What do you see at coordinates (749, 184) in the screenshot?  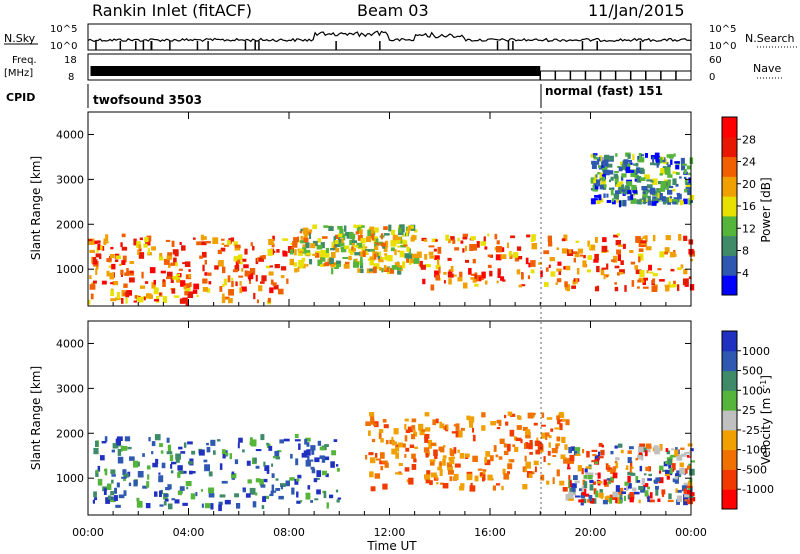 I see `colorbar-tick-label: 20` at bounding box center [749, 184].